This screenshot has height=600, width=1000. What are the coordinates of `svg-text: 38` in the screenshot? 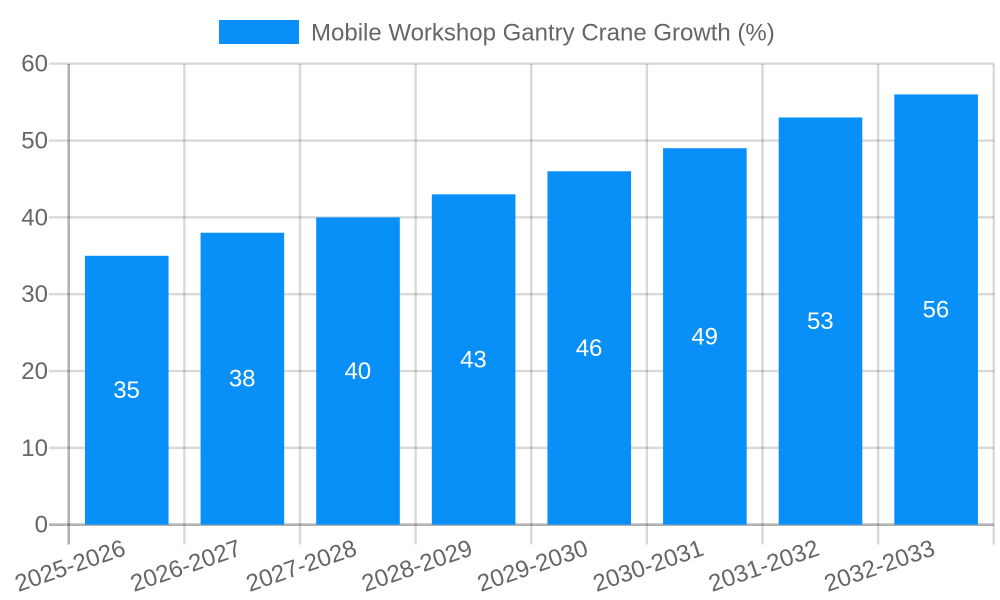 It's located at (242, 379).